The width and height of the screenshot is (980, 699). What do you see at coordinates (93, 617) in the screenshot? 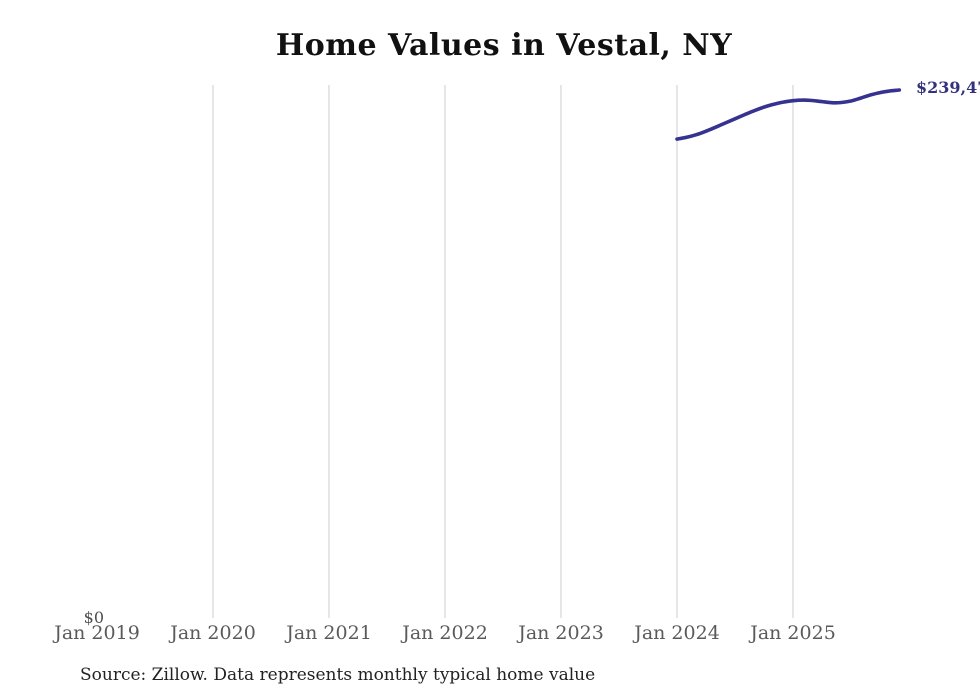
I see `y-axis-zero-label: $0` at bounding box center [93, 617].